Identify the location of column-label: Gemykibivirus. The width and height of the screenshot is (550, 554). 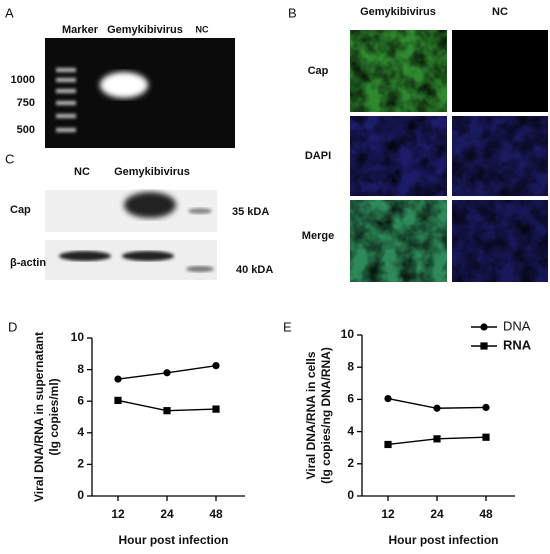
(398, 12).